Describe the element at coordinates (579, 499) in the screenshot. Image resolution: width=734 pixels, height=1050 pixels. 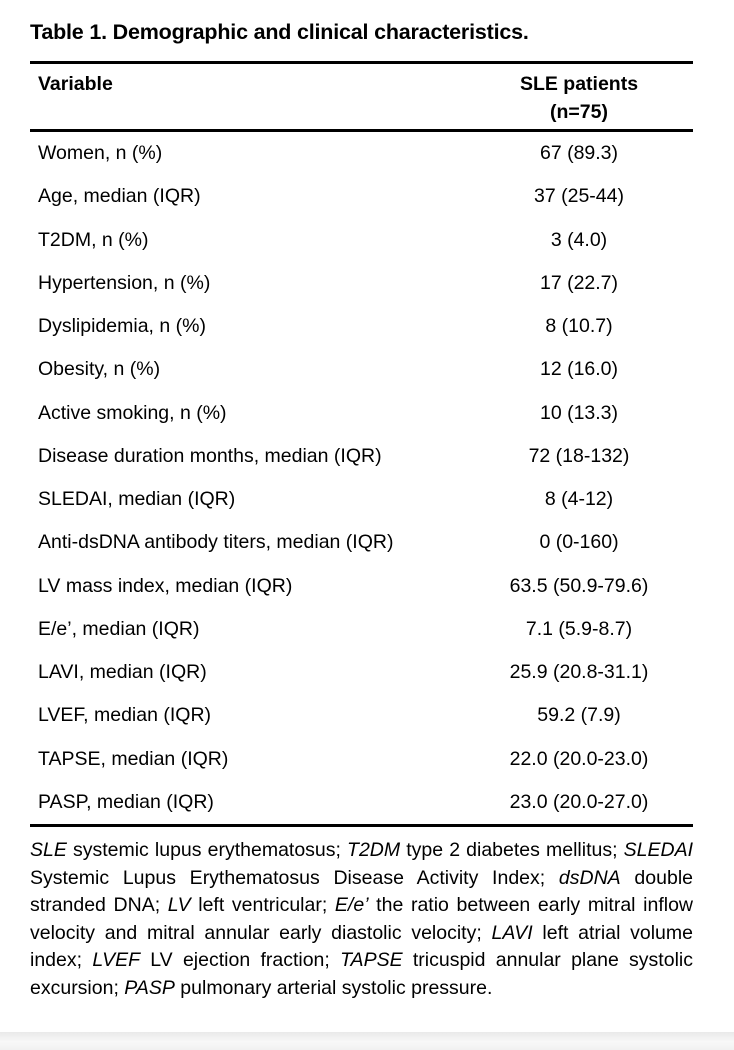
I see `row-value: 8 (4-12)` at that location.